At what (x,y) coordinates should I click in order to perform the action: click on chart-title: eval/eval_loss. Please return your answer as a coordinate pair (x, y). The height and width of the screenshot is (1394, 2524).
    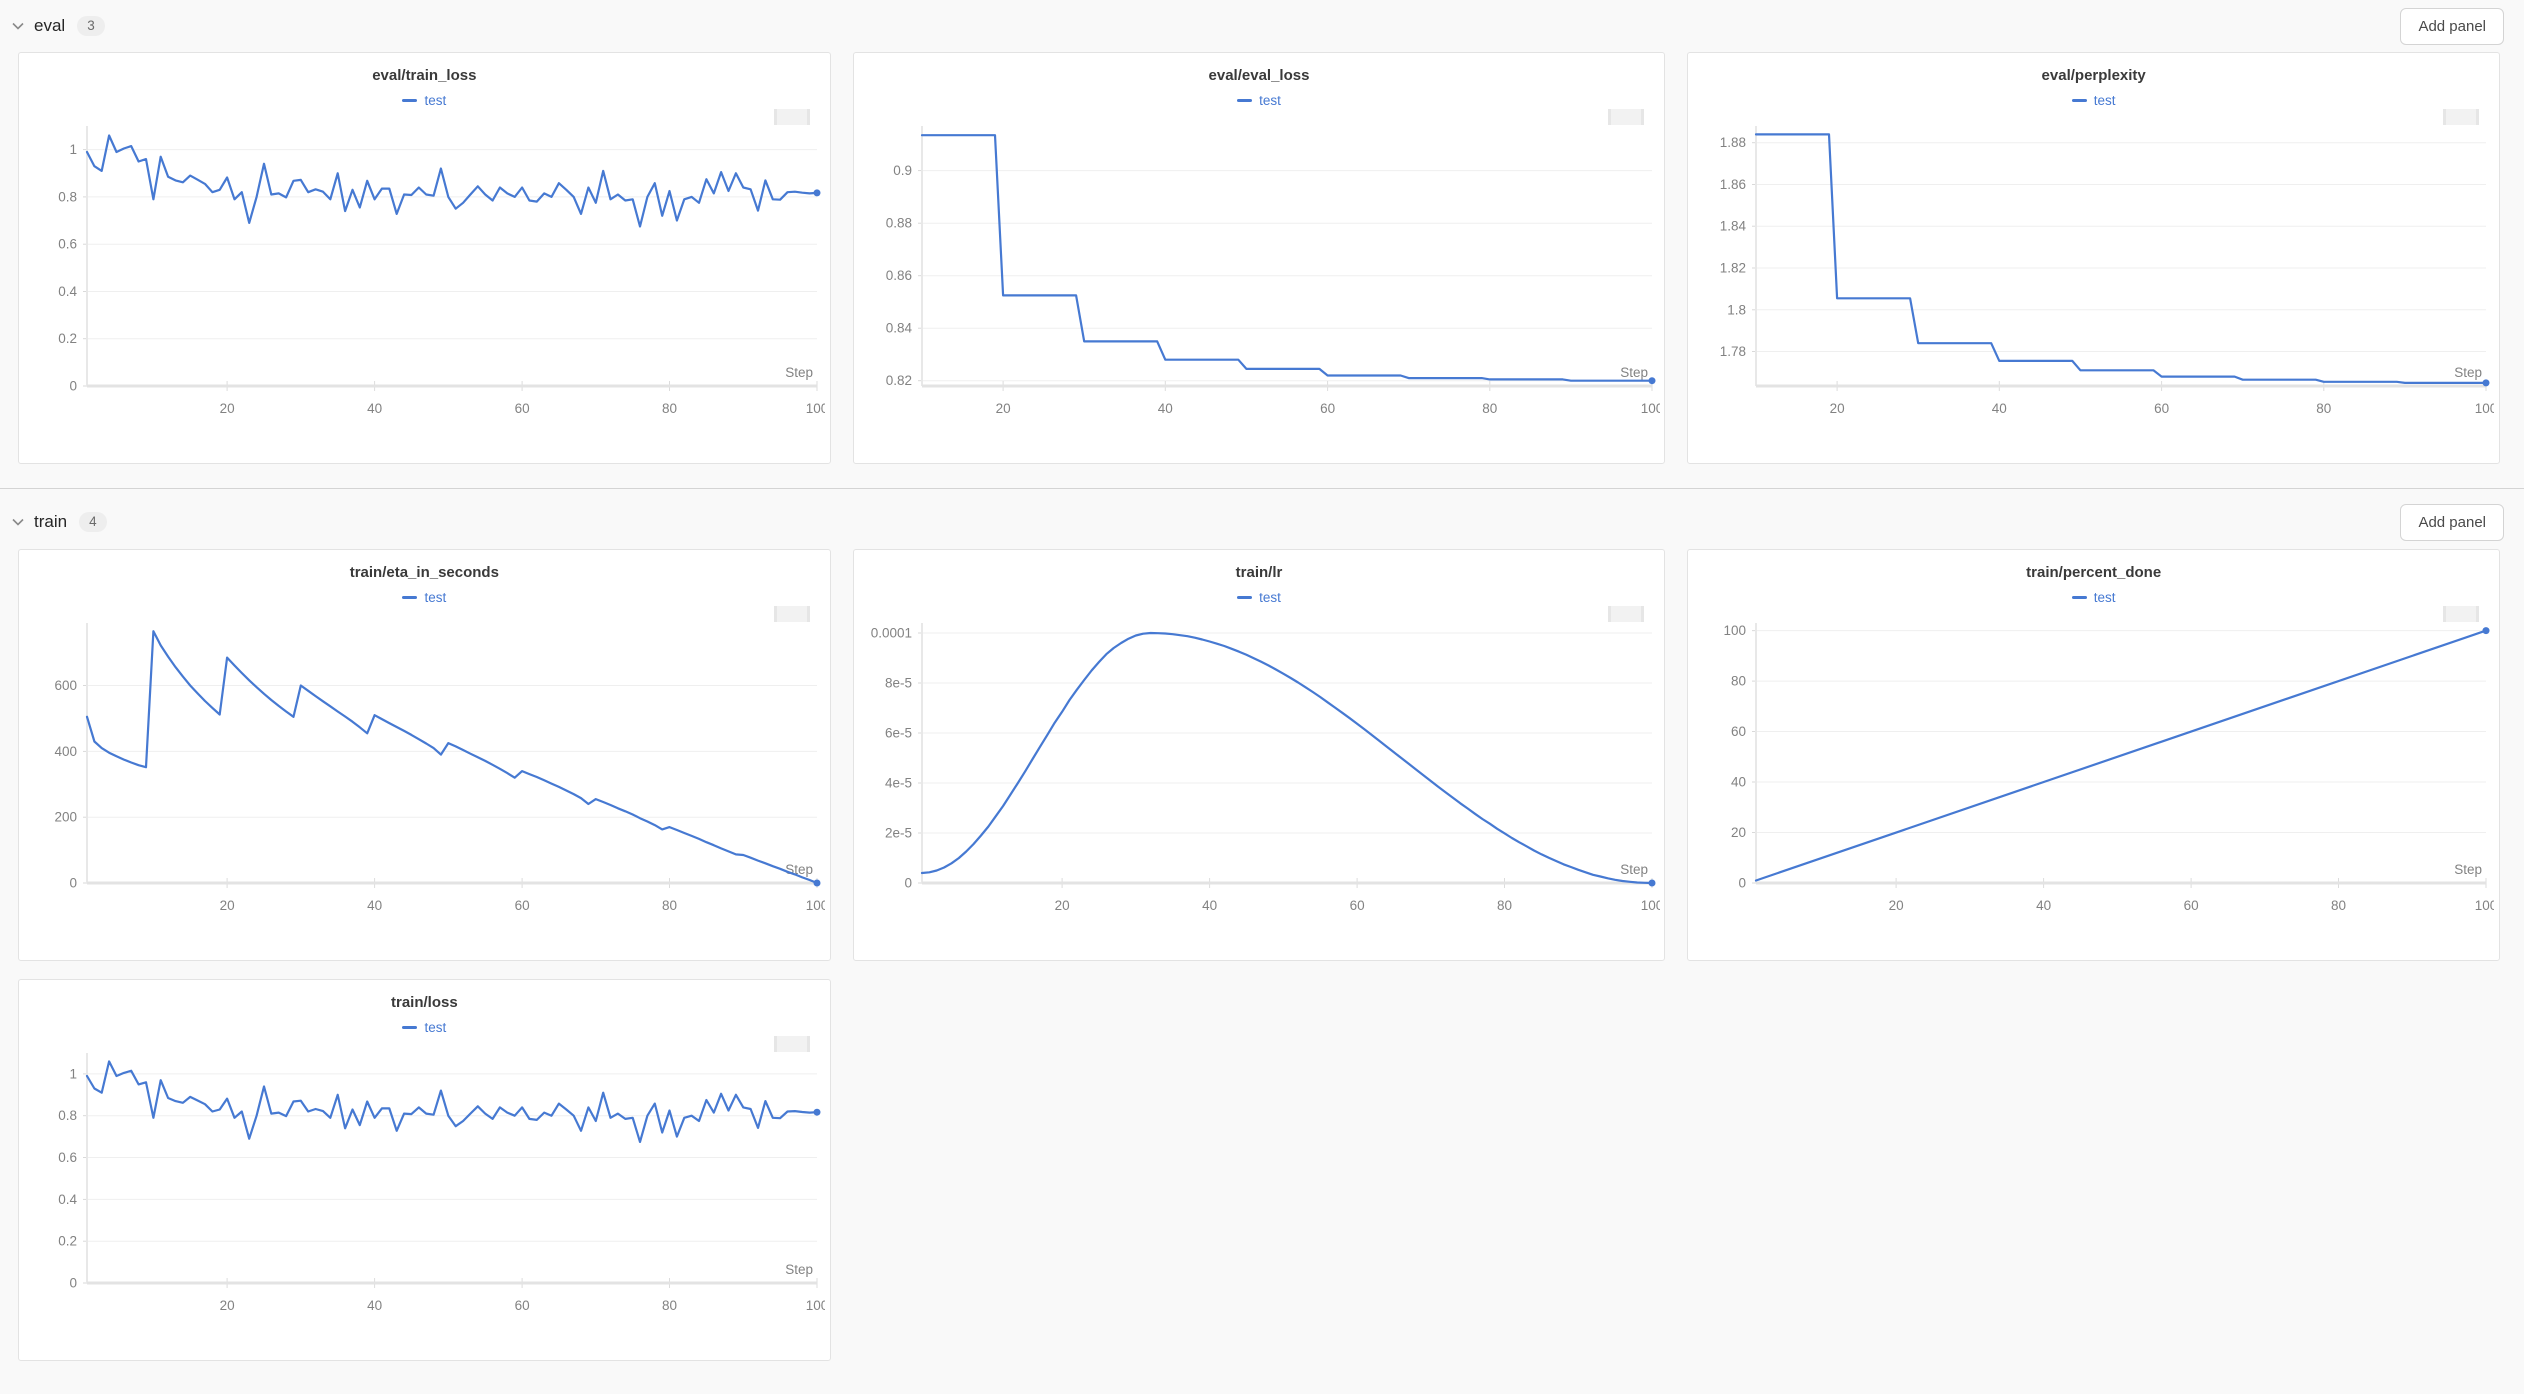
    Looking at the image, I should click on (1259, 75).